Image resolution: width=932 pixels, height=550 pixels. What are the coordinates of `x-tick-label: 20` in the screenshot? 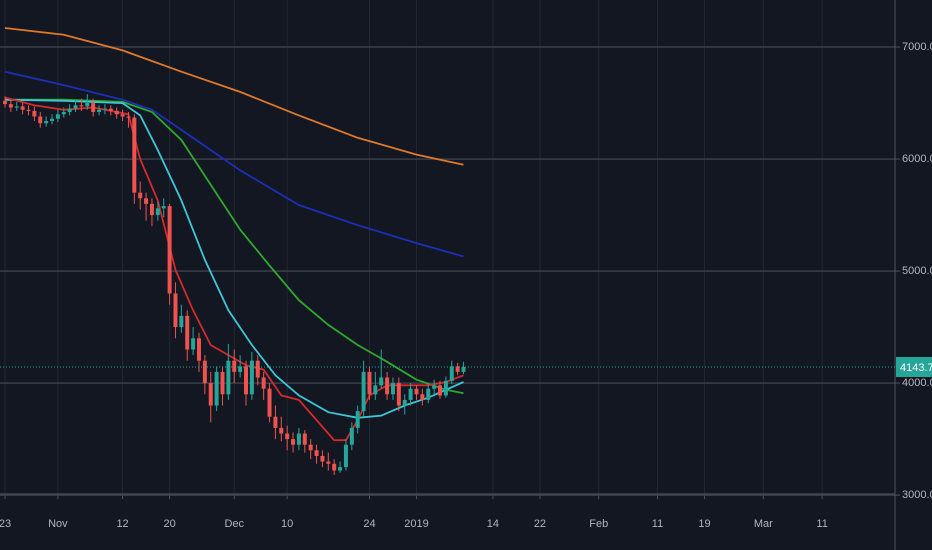 It's located at (169, 524).